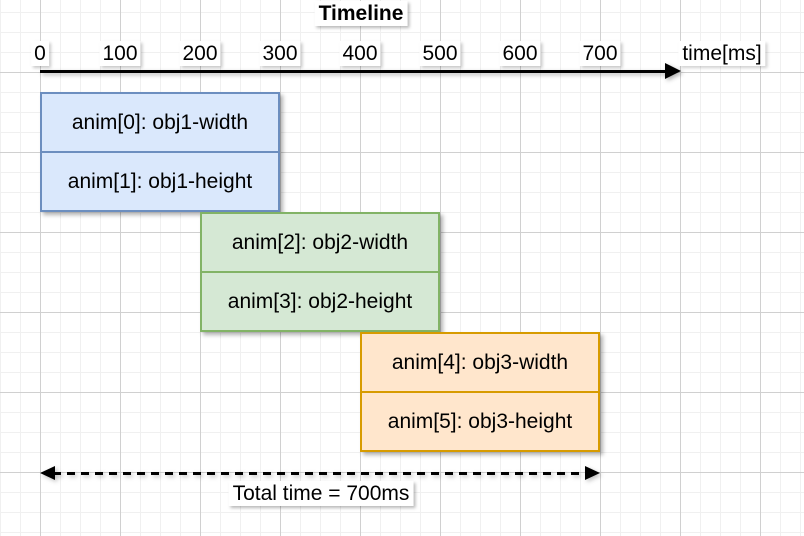 The width and height of the screenshot is (804, 536). Describe the element at coordinates (353, 71) in the screenshot. I see `axis-line` at that location.